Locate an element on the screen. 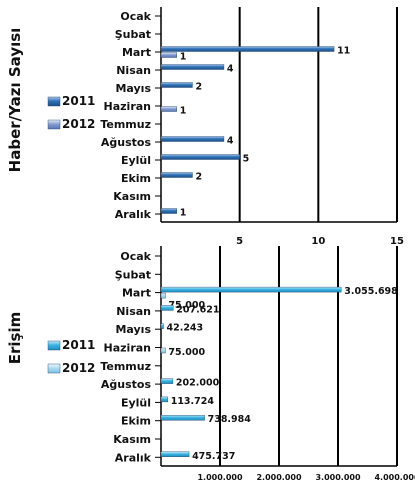 This screenshot has width=415, height=488. x-tick-label: 3.000.000 is located at coordinates (337, 477).